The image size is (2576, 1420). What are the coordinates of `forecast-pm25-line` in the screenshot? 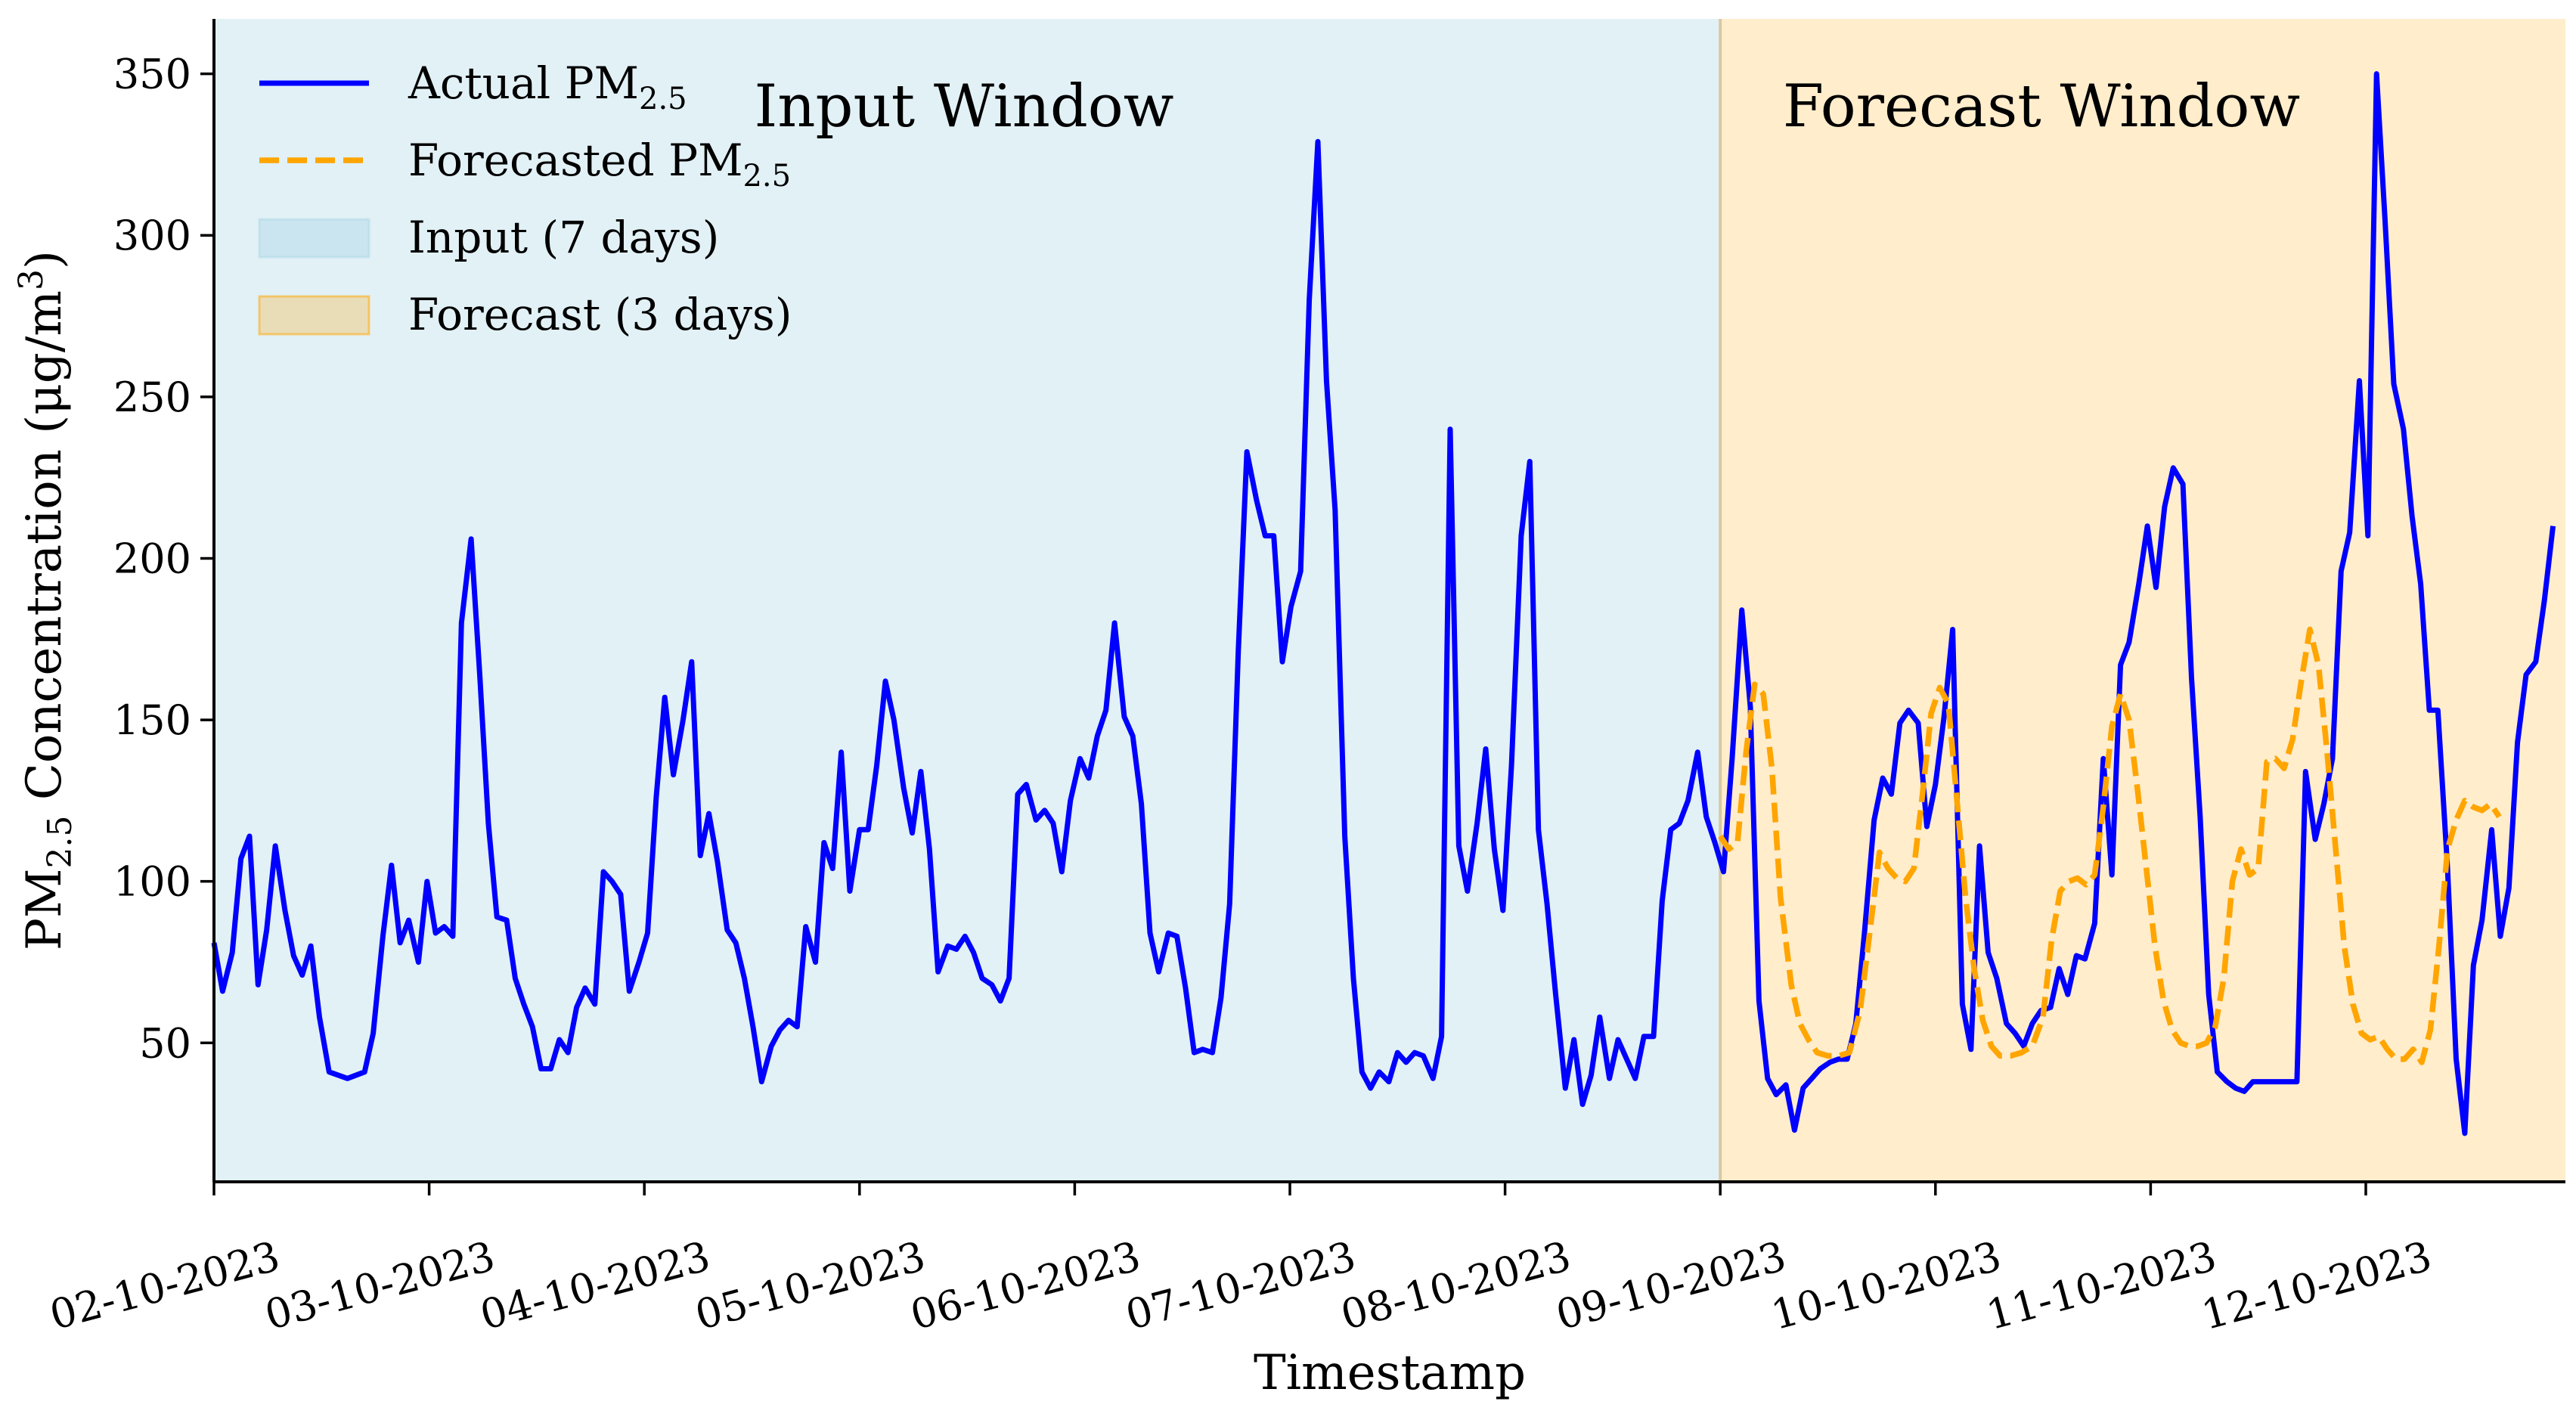 It's located at (2110, 845).